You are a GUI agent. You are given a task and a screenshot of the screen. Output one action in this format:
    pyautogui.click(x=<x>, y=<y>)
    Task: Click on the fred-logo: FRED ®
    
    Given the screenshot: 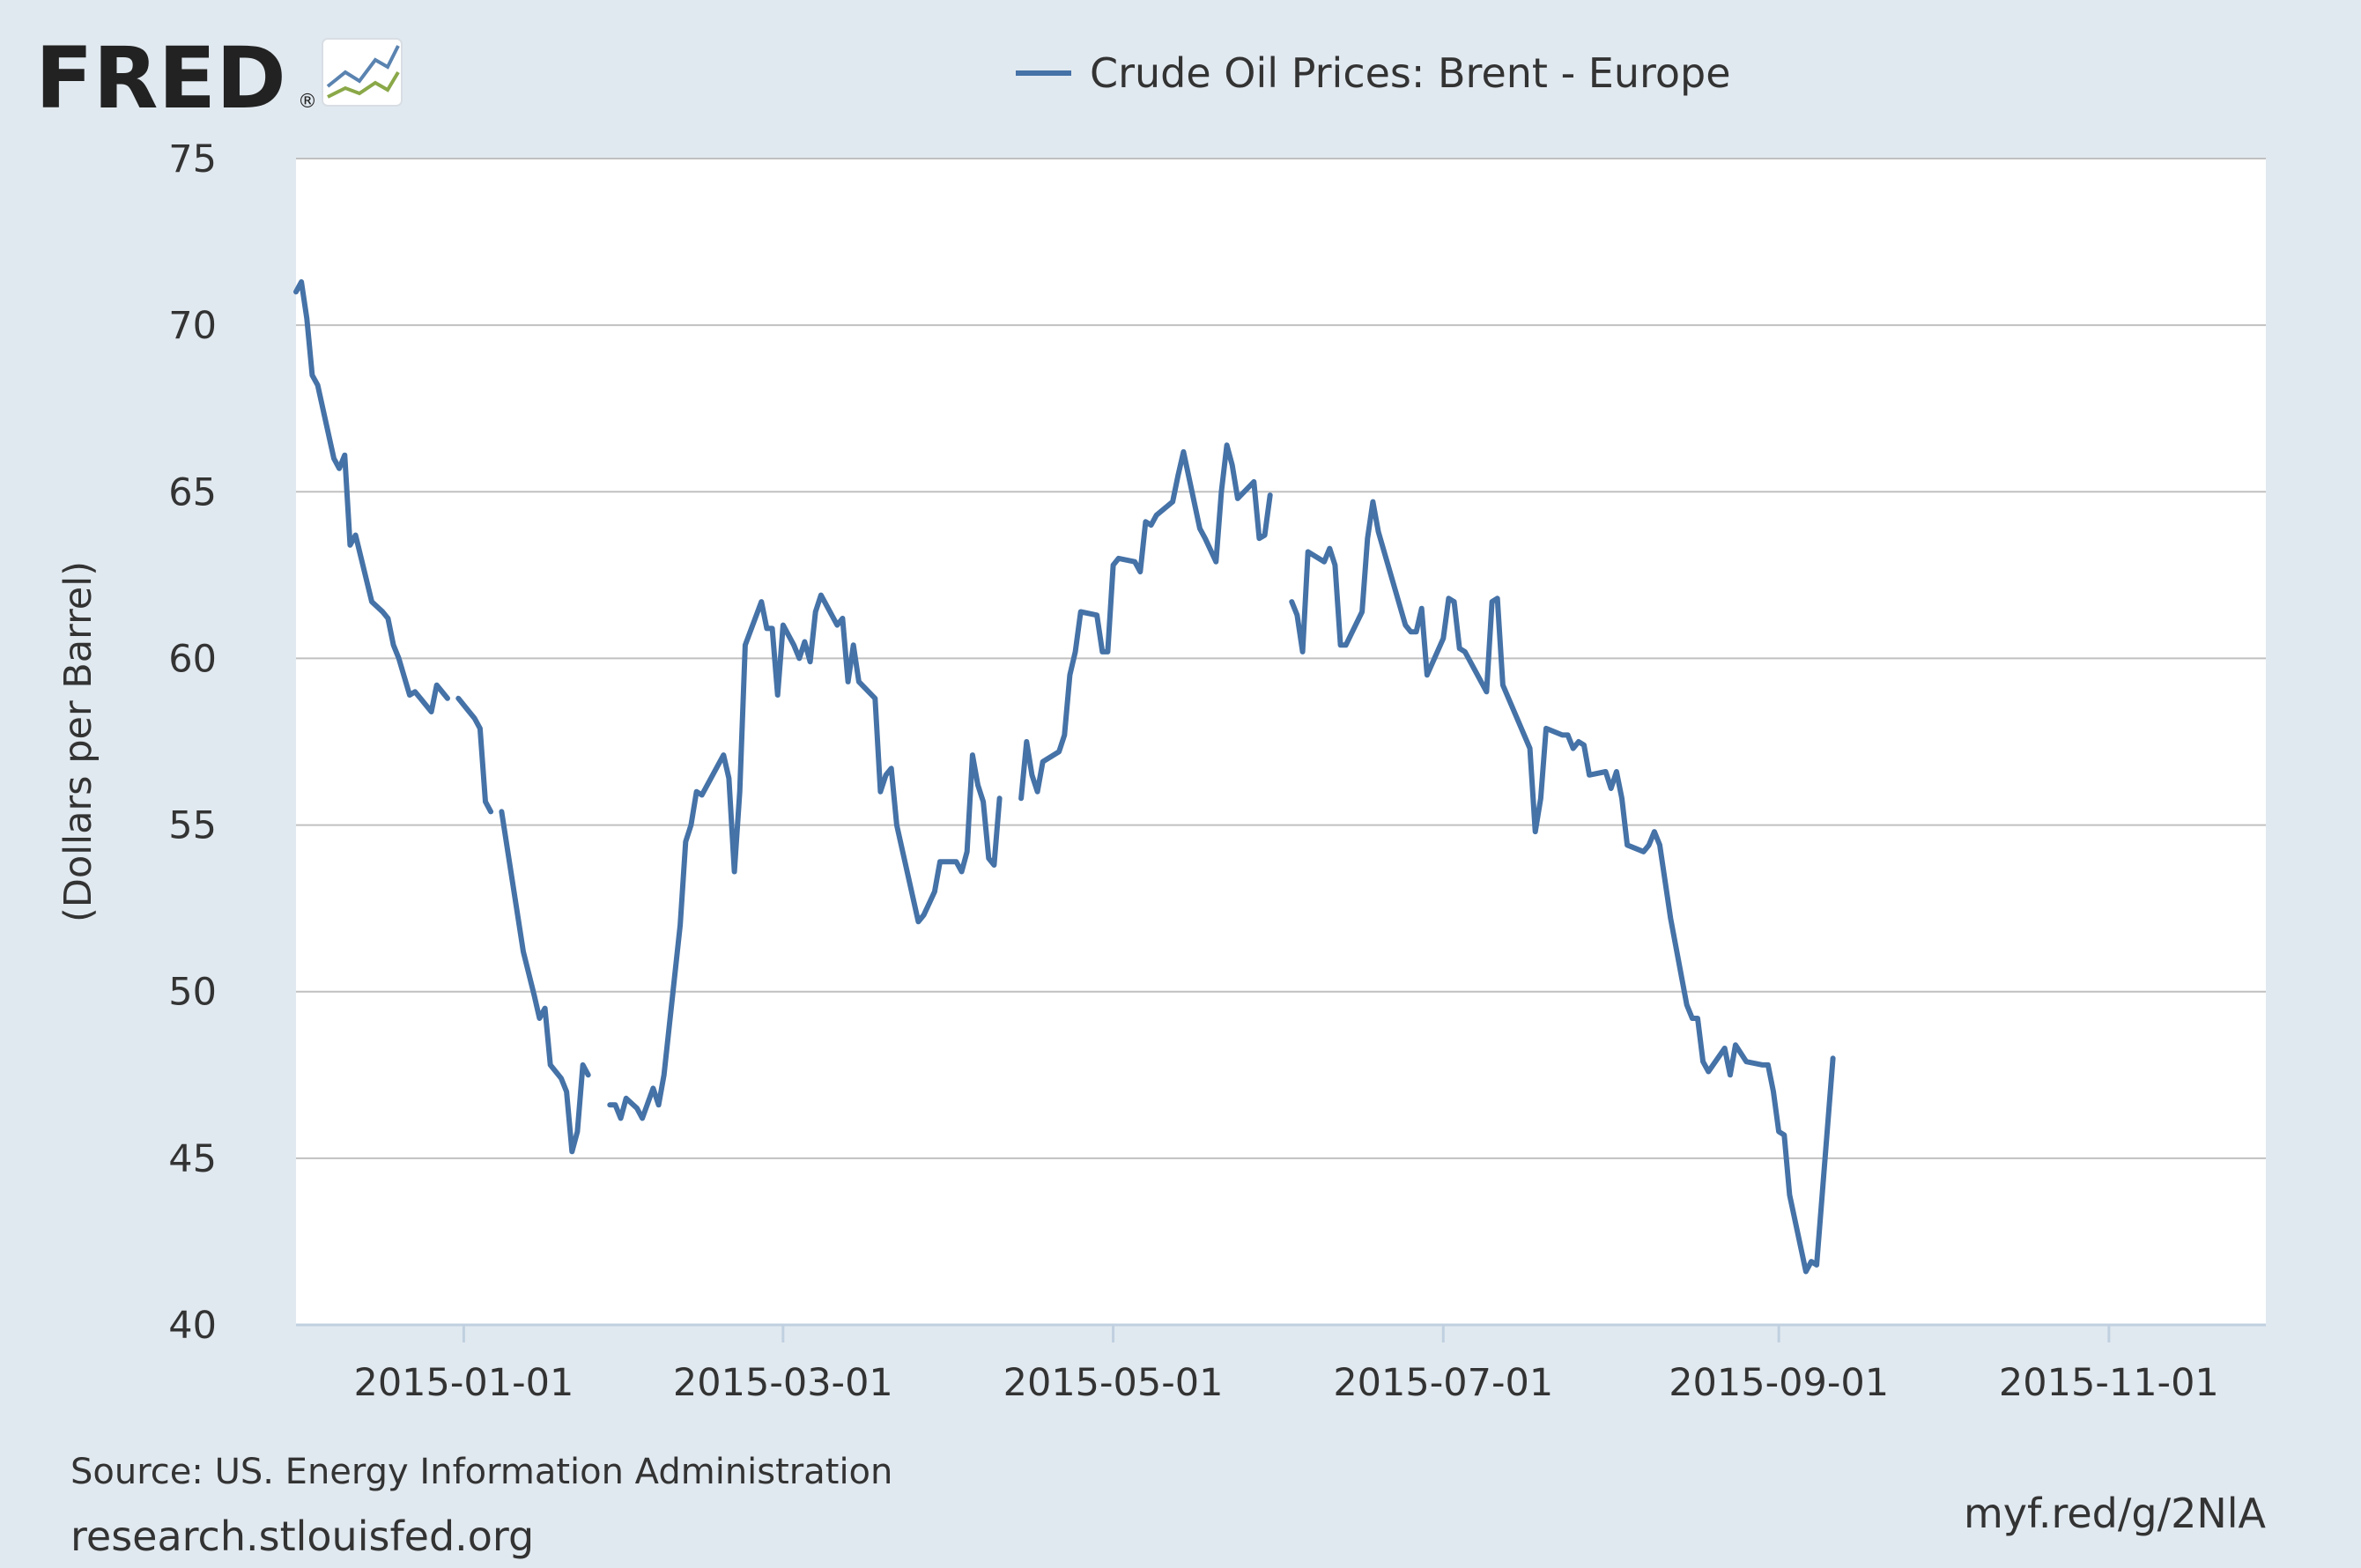 What is the action you would take?
    pyautogui.click(x=219, y=78)
    